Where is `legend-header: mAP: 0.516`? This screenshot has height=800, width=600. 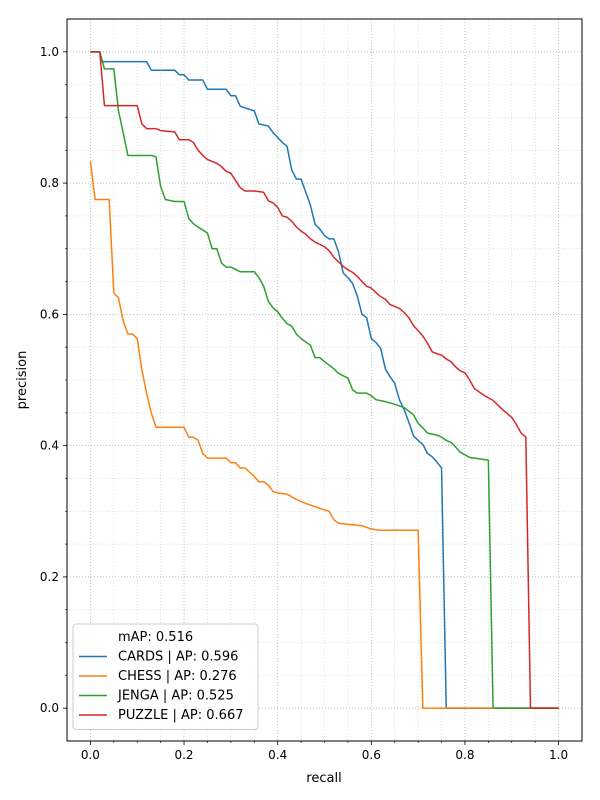 legend-header: mAP: 0.516 is located at coordinates (155, 637).